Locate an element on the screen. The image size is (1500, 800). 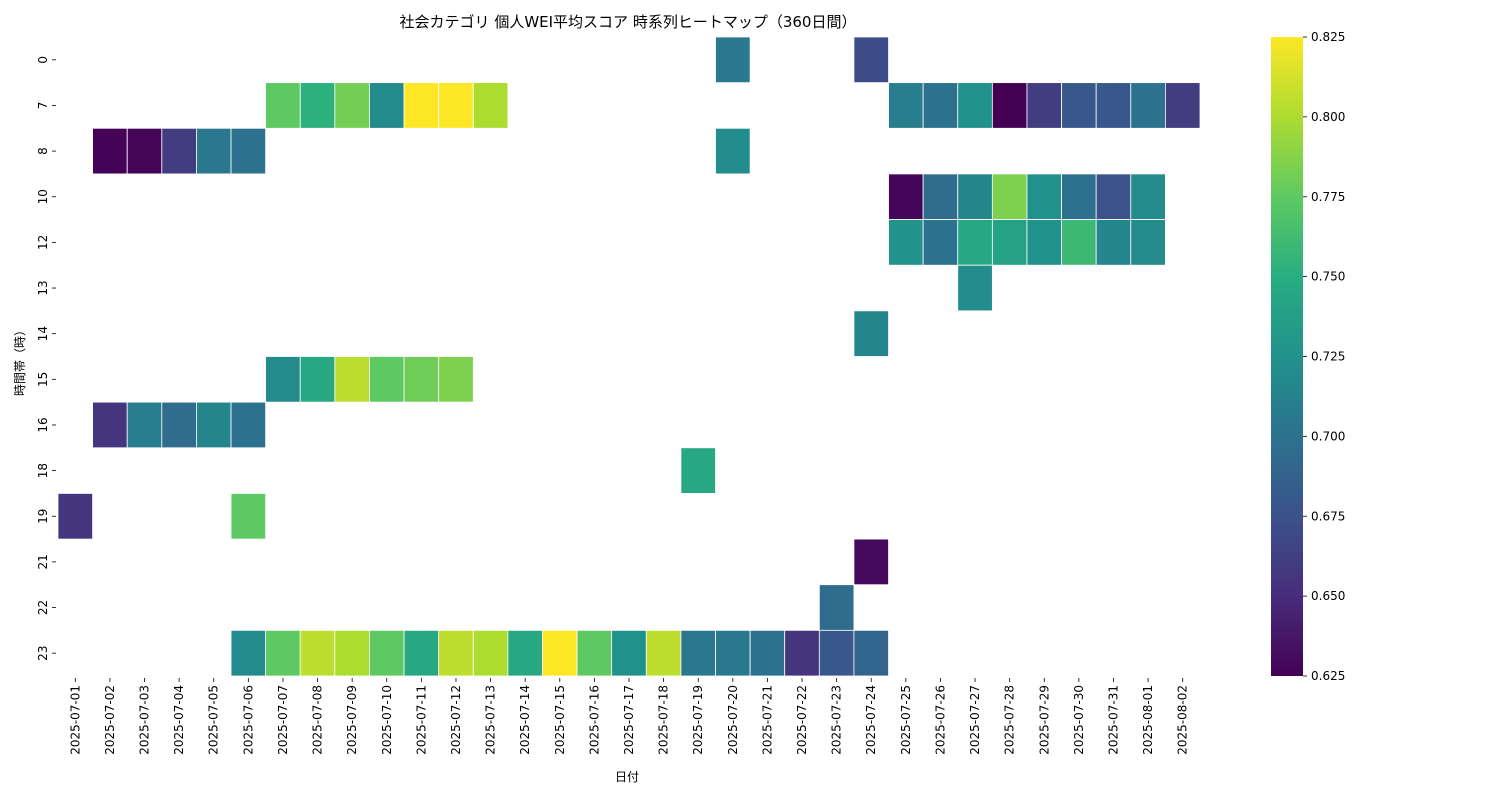
x-tick-label: 2025-07-11 is located at coordinates (421, 720).